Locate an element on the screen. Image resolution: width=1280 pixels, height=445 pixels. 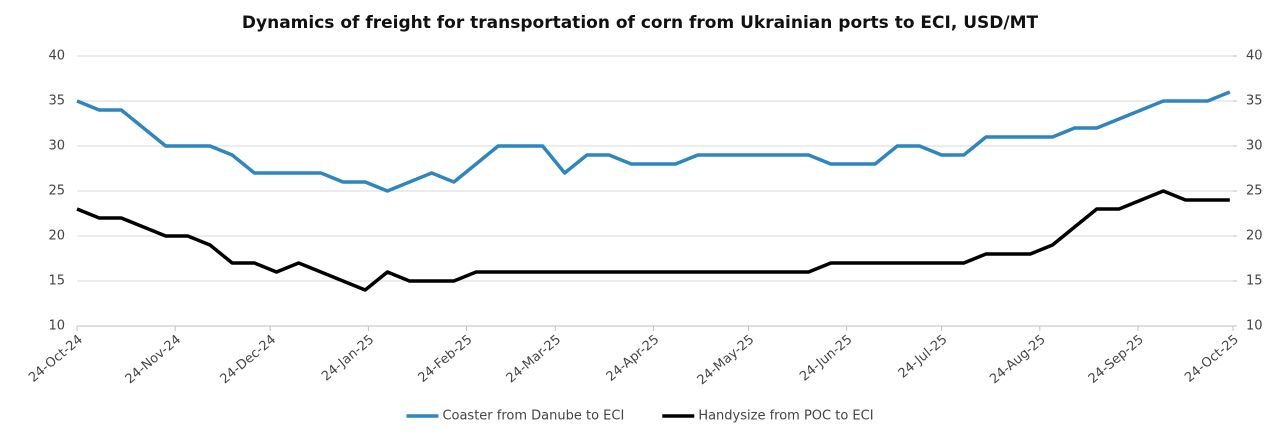
x-tick-label: 24-Jun-25 is located at coordinates (826, 358).